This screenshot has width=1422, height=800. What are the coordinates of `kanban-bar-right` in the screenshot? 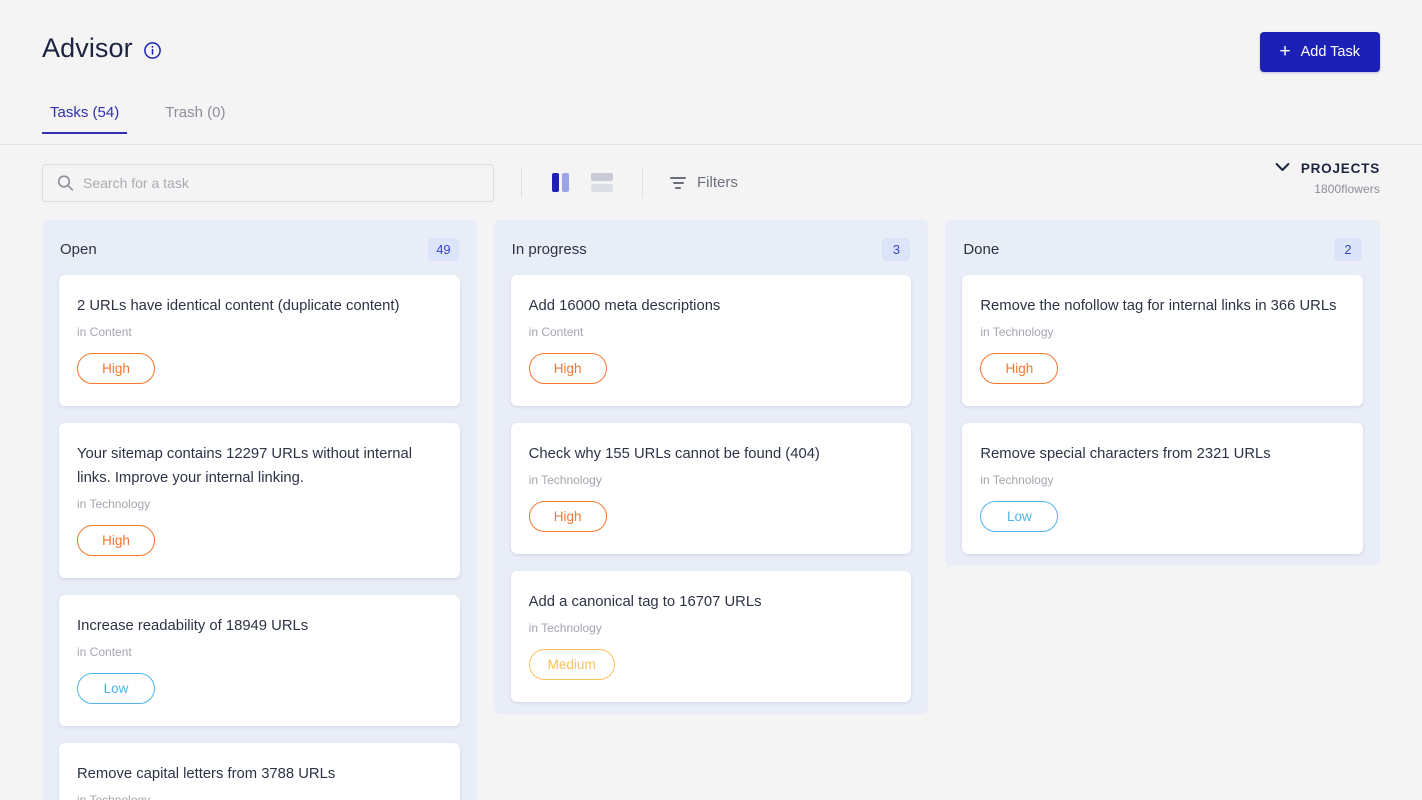 It's located at (565, 182).